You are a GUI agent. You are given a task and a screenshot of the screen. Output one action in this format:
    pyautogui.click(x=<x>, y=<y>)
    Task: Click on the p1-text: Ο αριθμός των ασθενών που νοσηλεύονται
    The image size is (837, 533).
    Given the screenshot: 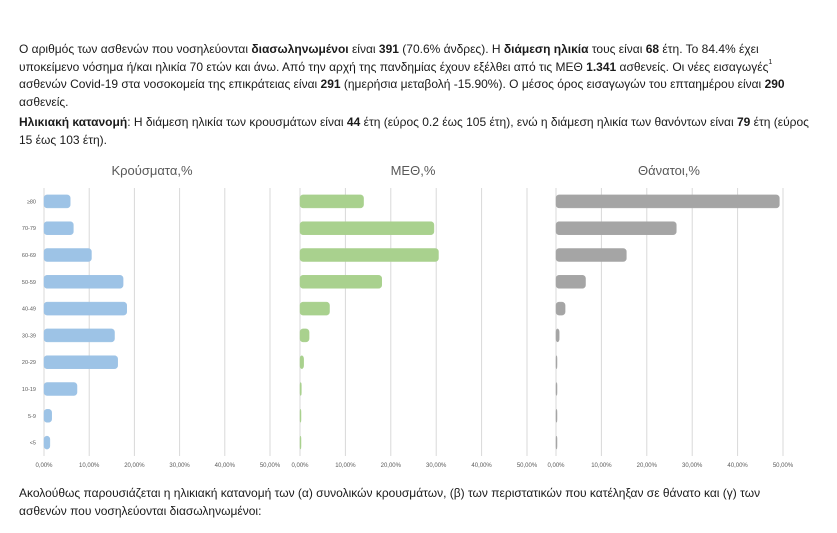 What is the action you would take?
    pyautogui.click(x=135, y=49)
    